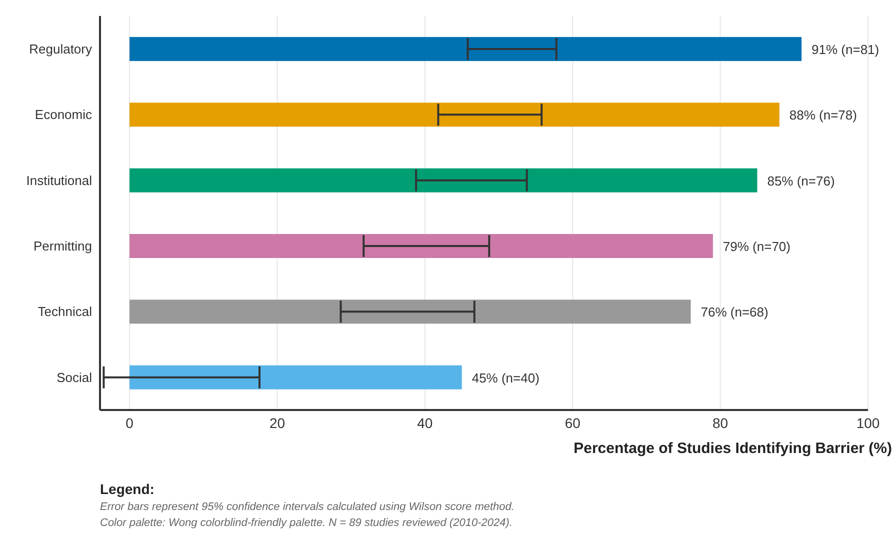 Image resolution: width=894 pixels, height=549 pixels. I want to click on data-label: 45% (n=40), so click(506, 378).